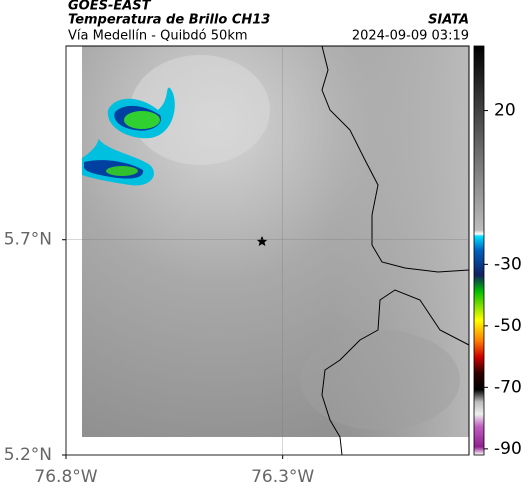 Image resolution: width=526 pixels, height=491 pixels. Describe the element at coordinates (28, 455) in the screenshot. I see `y-tick-label: 5.2°N` at that location.